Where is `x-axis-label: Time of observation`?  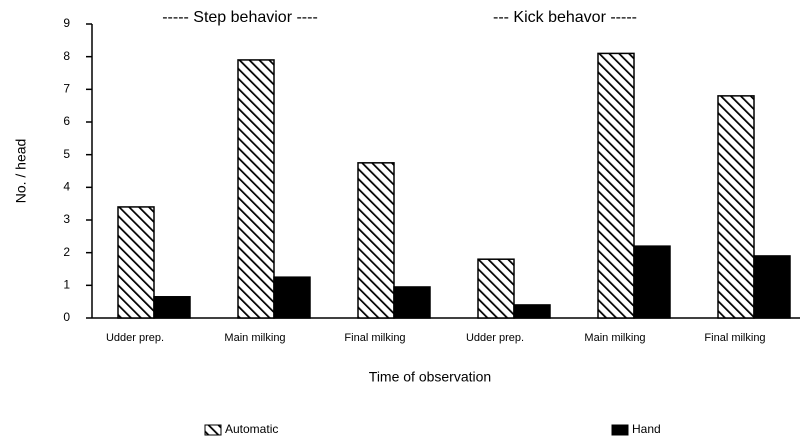 x-axis-label: Time of observation is located at coordinates (430, 377).